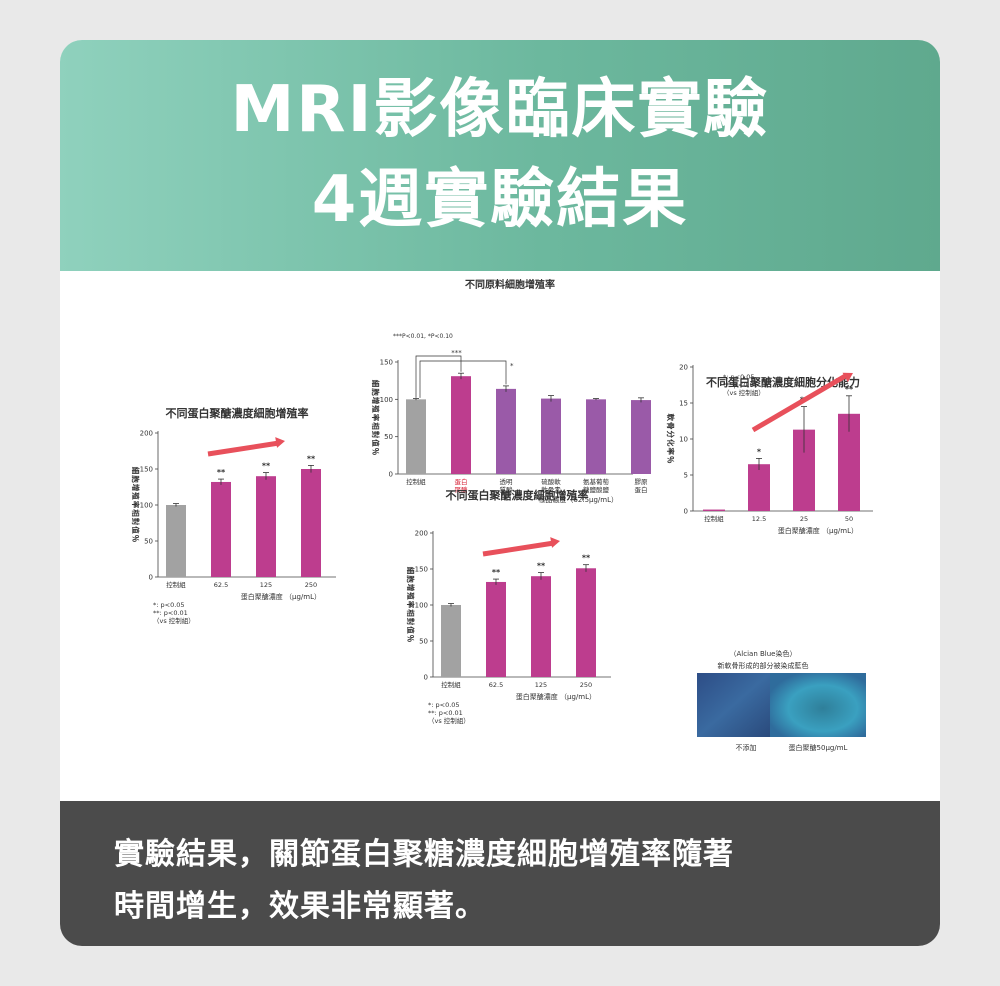  I want to click on y-tick-label: 5, so click(686, 476).